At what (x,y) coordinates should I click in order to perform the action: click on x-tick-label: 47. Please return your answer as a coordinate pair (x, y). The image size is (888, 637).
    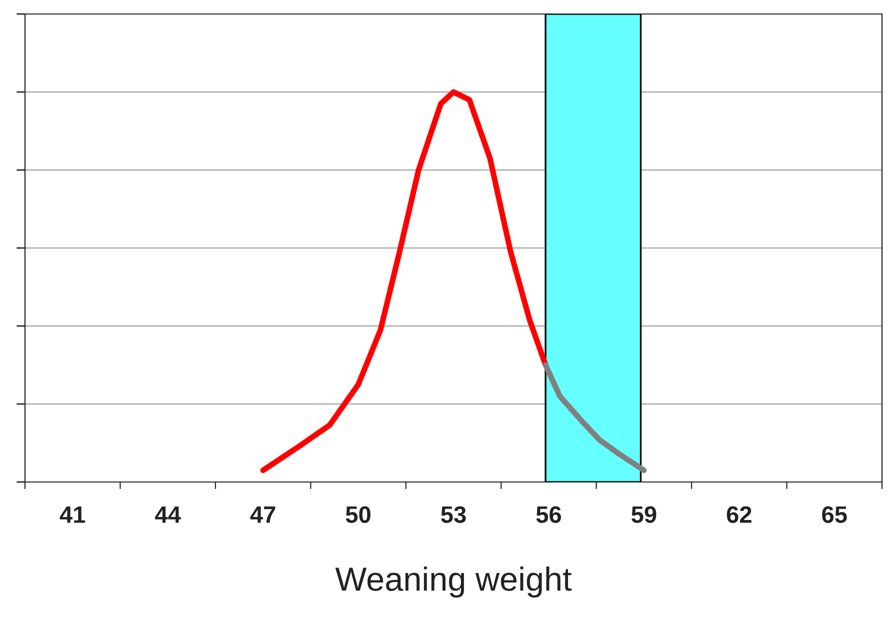
    Looking at the image, I should click on (263, 514).